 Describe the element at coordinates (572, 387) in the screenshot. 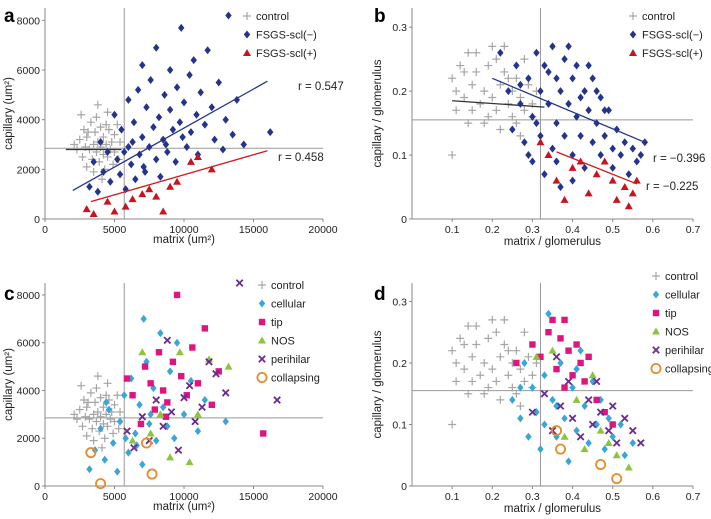

I see `series-cellular` at that location.